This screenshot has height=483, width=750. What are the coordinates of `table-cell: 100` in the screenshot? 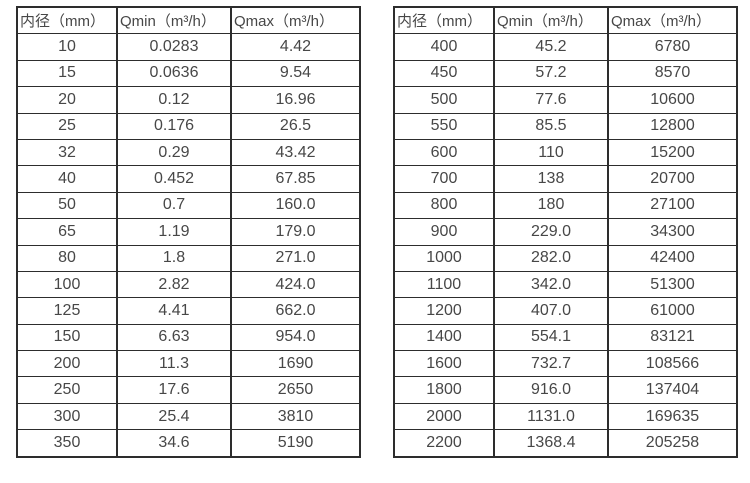 It's located at (67, 284).